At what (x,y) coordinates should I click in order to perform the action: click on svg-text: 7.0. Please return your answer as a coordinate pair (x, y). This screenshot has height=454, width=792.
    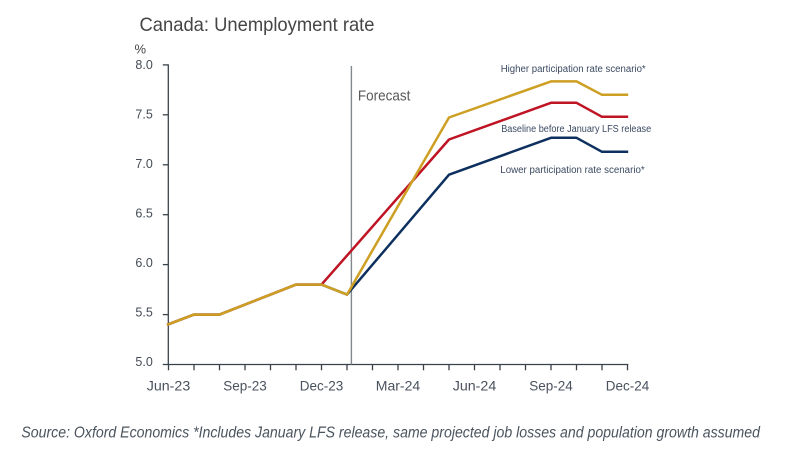
    Looking at the image, I should click on (143, 164).